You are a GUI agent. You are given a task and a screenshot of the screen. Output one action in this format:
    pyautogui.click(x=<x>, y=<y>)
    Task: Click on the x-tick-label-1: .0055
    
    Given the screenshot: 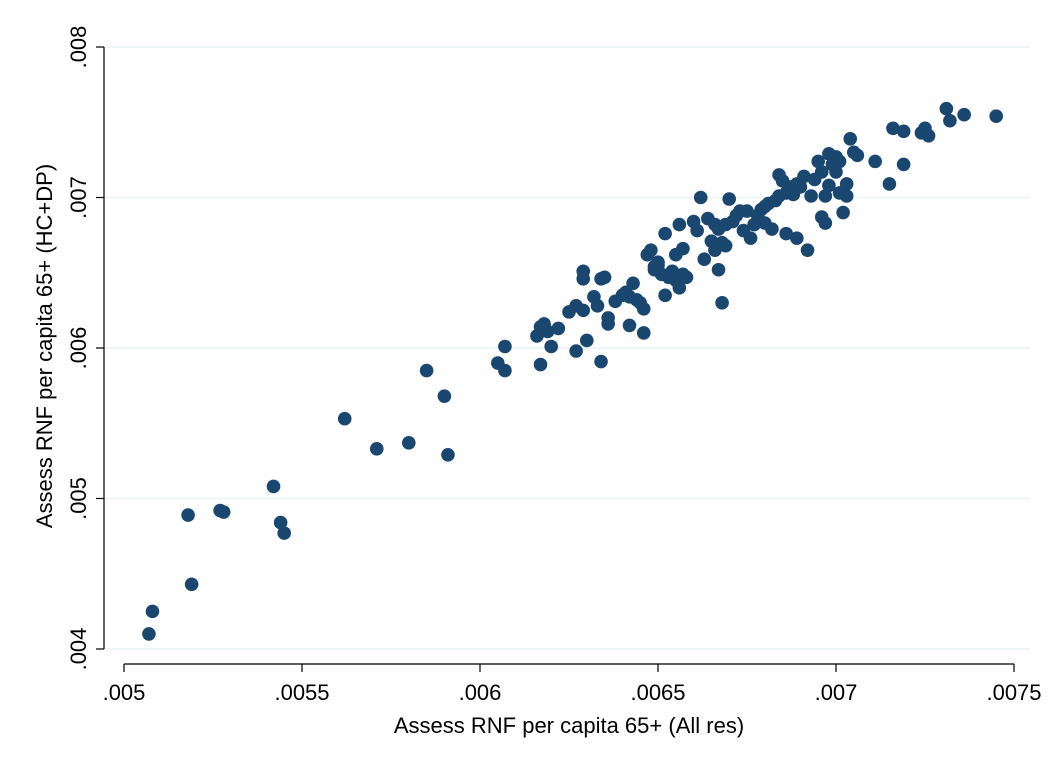 What is the action you would take?
    pyautogui.click(x=301, y=692)
    